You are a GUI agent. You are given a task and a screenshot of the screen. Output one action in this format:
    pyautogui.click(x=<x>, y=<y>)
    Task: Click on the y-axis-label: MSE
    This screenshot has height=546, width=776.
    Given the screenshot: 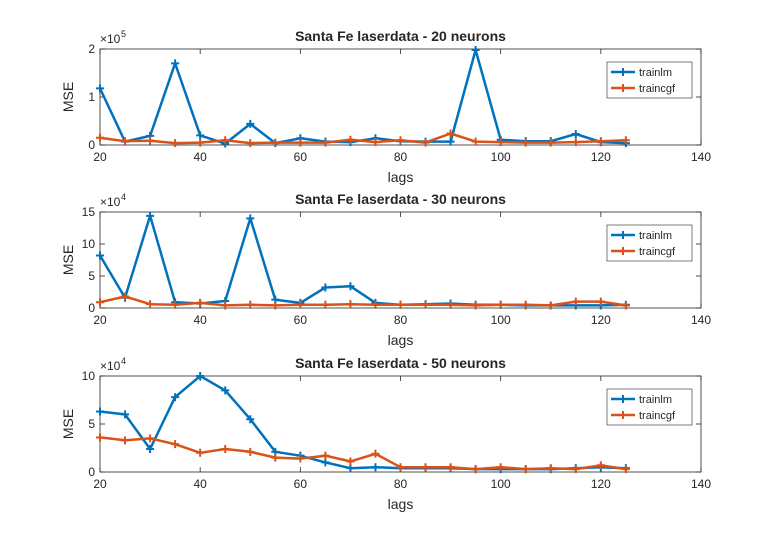 What is the action you would take?
    pyautogui.click(x=68, y=97)
    